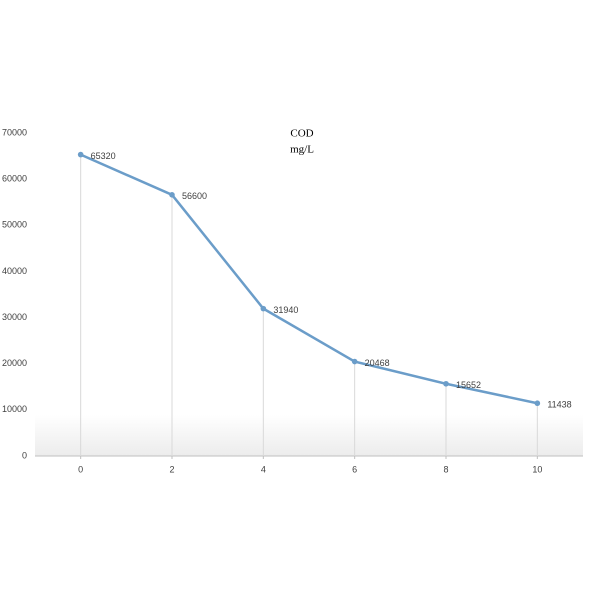  Describe the element at coordinates (309, 435) in the screenshot. I see `plot-shade` at that location.